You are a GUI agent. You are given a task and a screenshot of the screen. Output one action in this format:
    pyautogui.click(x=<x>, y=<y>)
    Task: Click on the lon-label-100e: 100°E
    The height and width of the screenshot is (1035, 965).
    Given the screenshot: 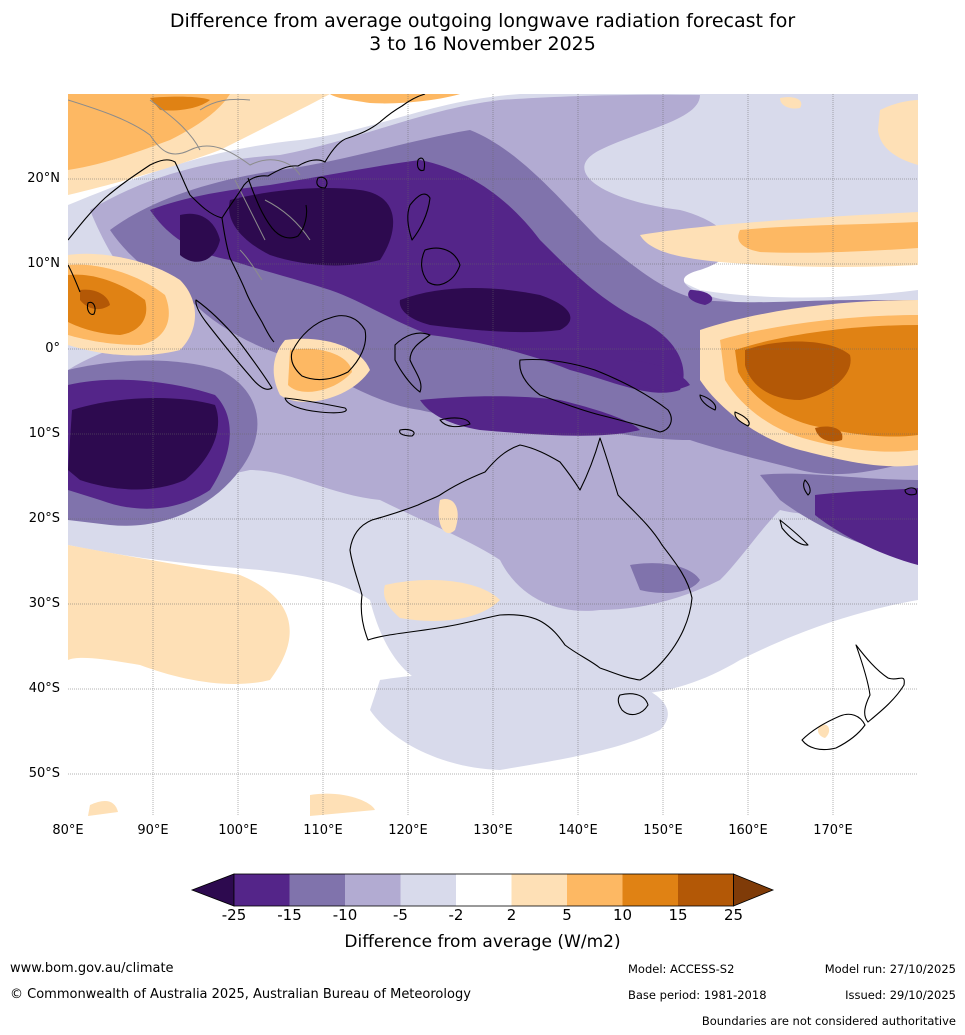 What is the action you would take?
    pyautogui.click(x=238, y=830)
    